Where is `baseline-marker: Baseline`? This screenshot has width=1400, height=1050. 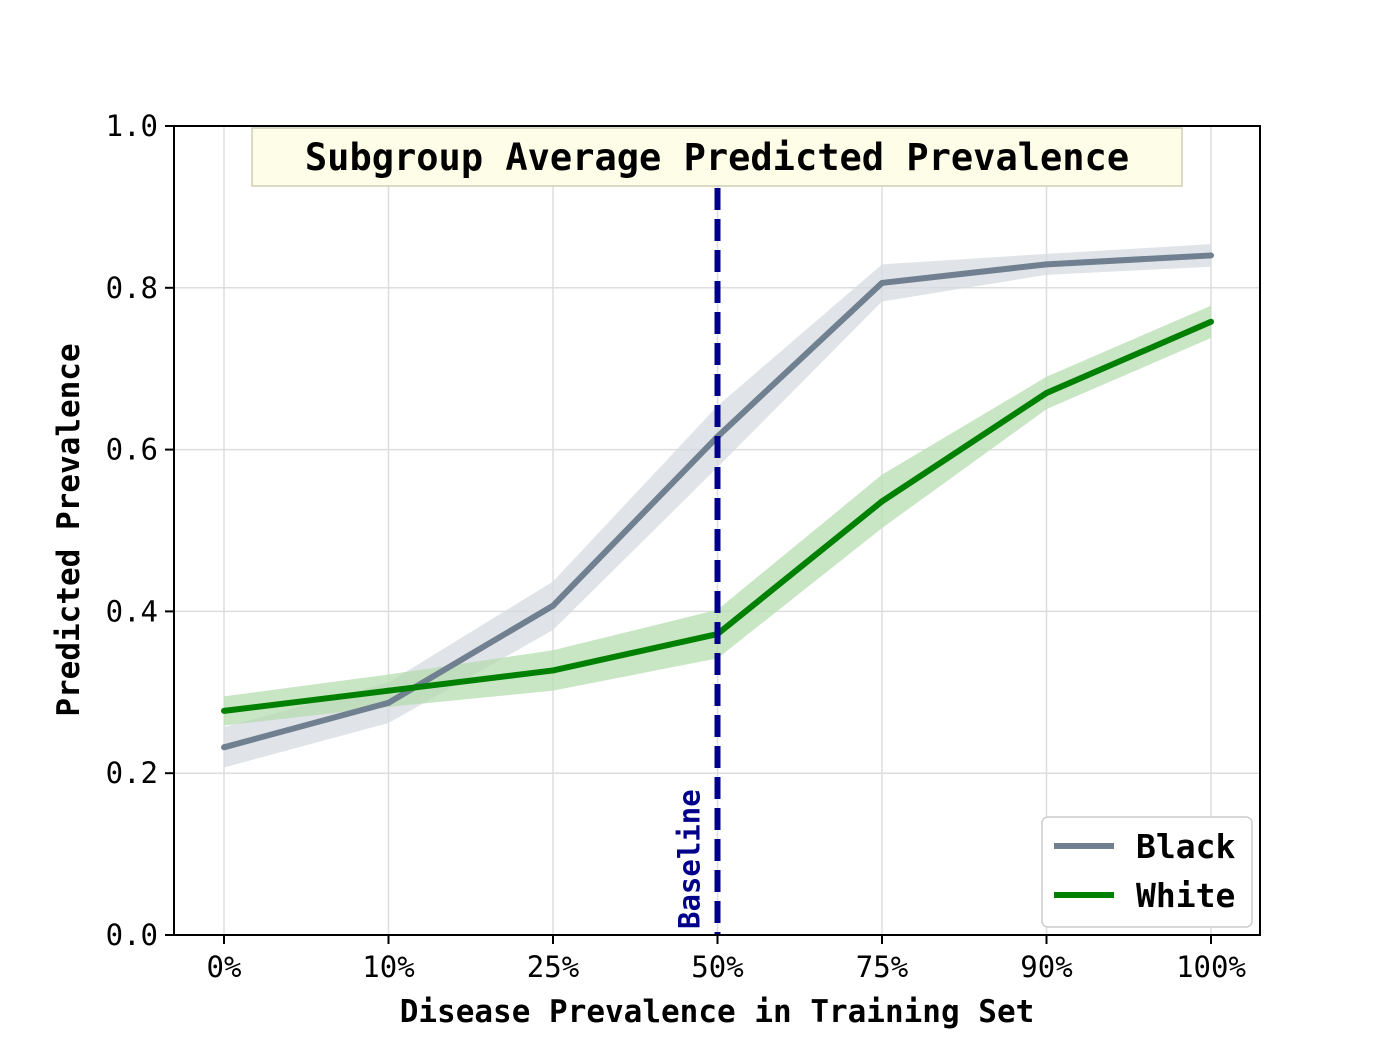 baseline-marker: Baseline is located at coordinates (697, 561).